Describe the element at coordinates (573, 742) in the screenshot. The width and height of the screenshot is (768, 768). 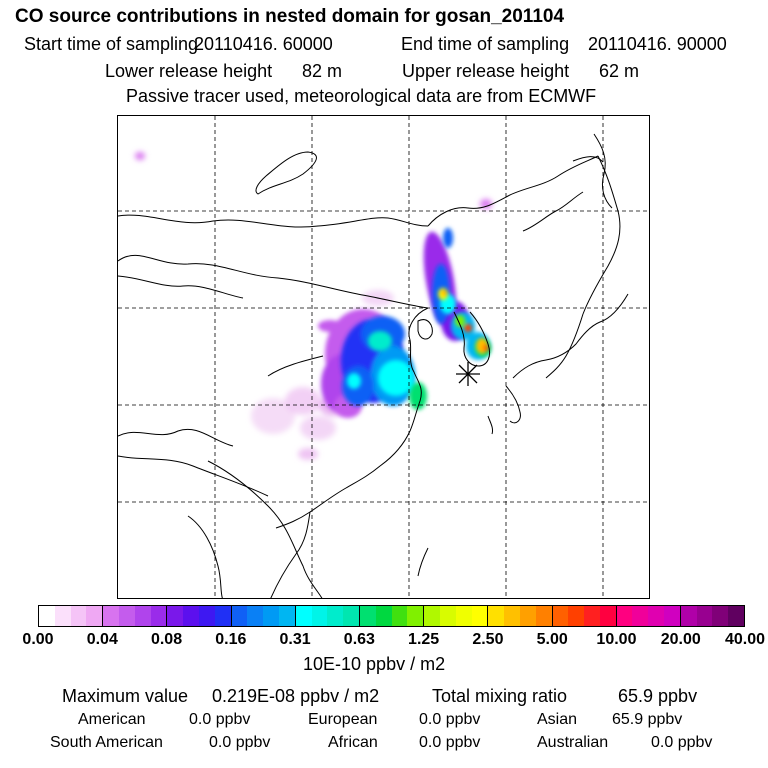
I see `region-australian-label: Australian` at that location.